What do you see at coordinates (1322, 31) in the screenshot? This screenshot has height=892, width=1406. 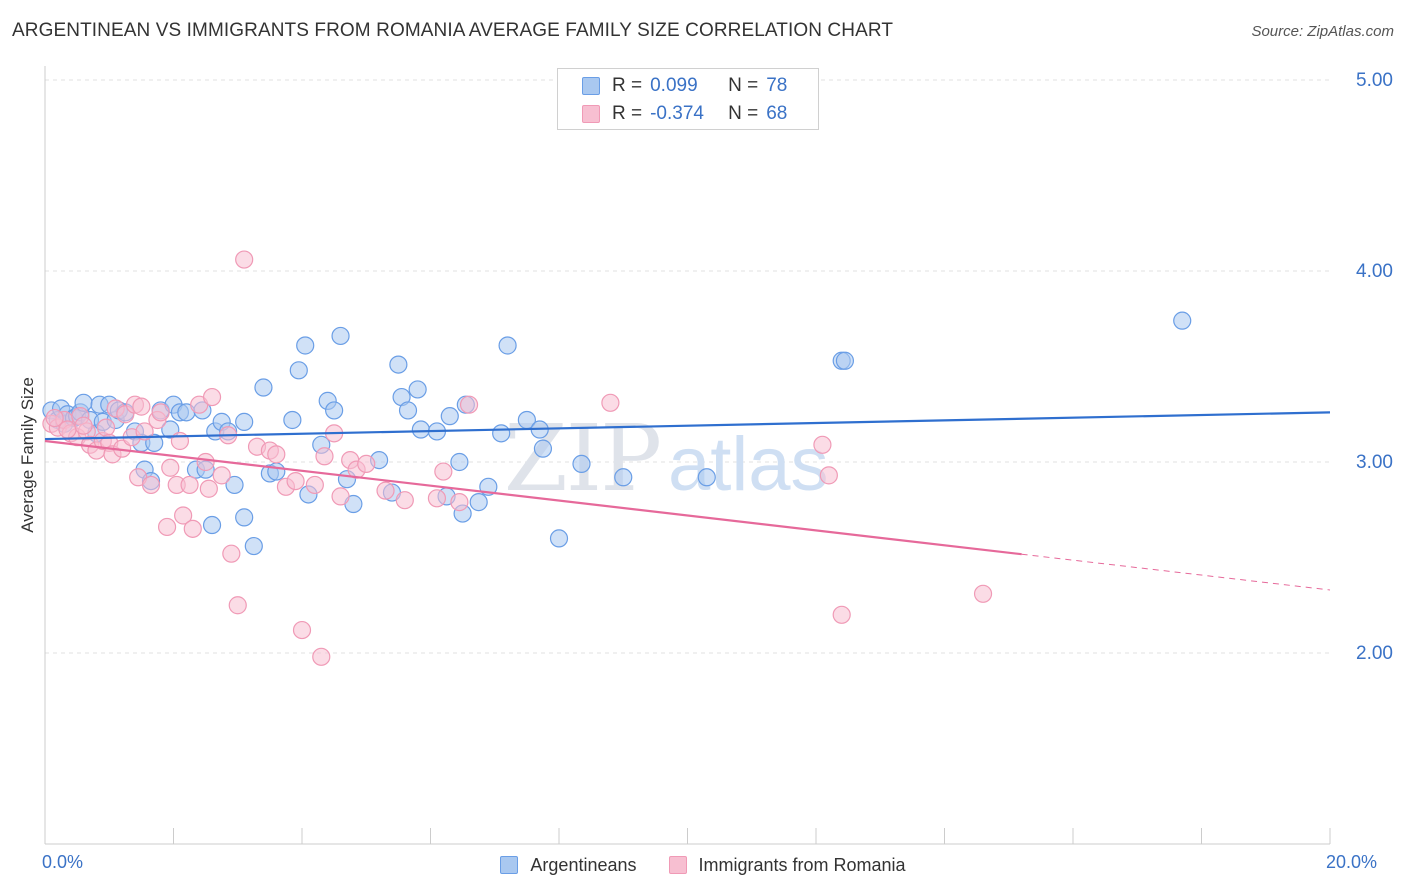 I see `chart-source: Source: ZipAtlas.com` at bounding box center [1322, 31].